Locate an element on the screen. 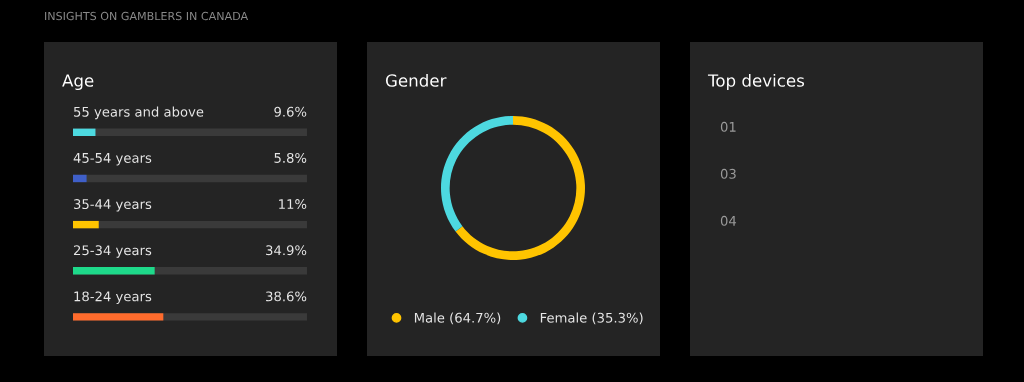  chart-title: Age is located at coordinates (78, 82).